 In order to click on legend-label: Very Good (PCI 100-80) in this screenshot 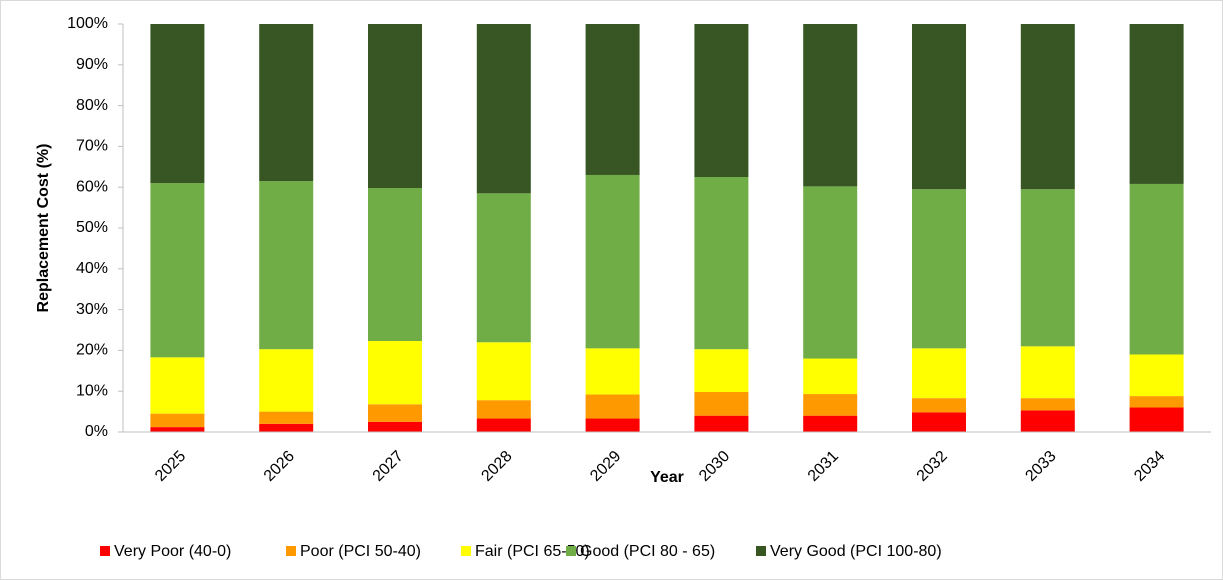, I will do `click(856, 551)`.